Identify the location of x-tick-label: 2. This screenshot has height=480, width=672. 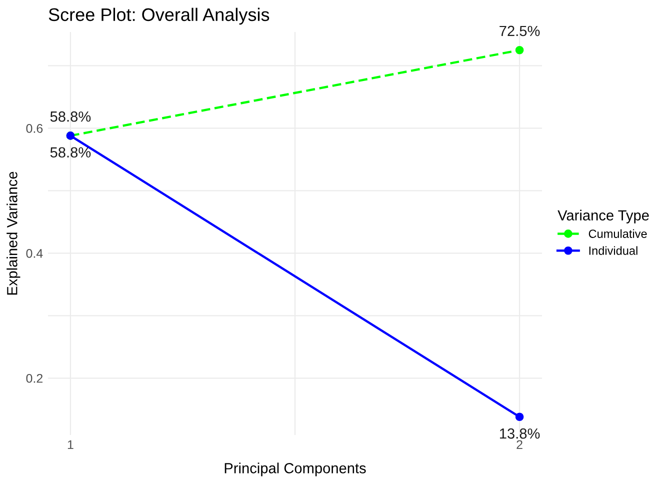
(519, 444).